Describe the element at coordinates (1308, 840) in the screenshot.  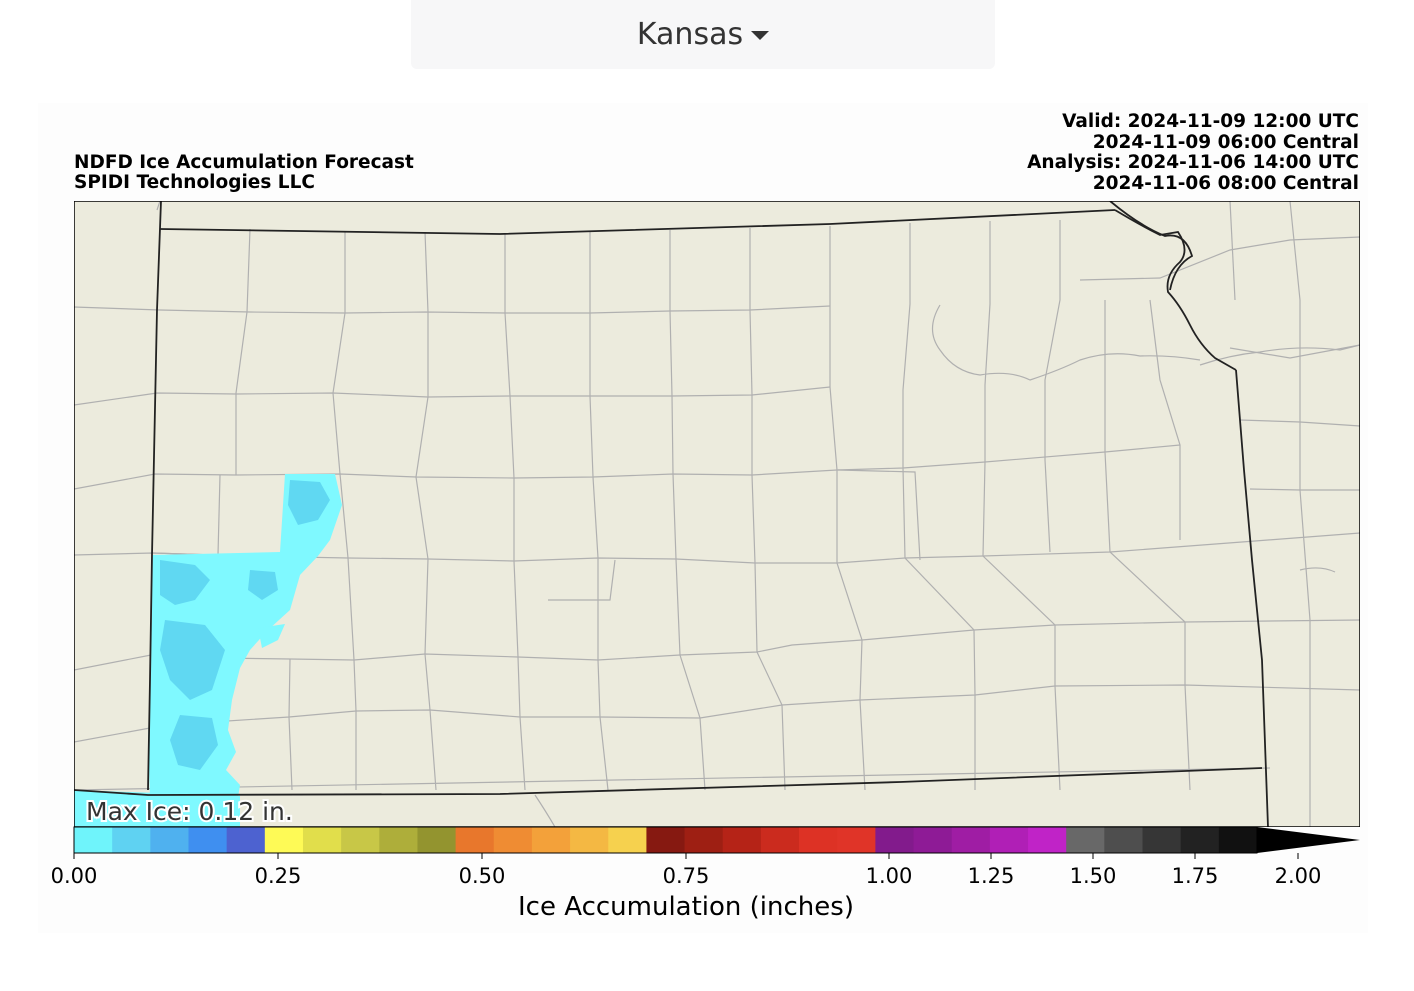
I see `colorbar-extend-arrow` at that location.